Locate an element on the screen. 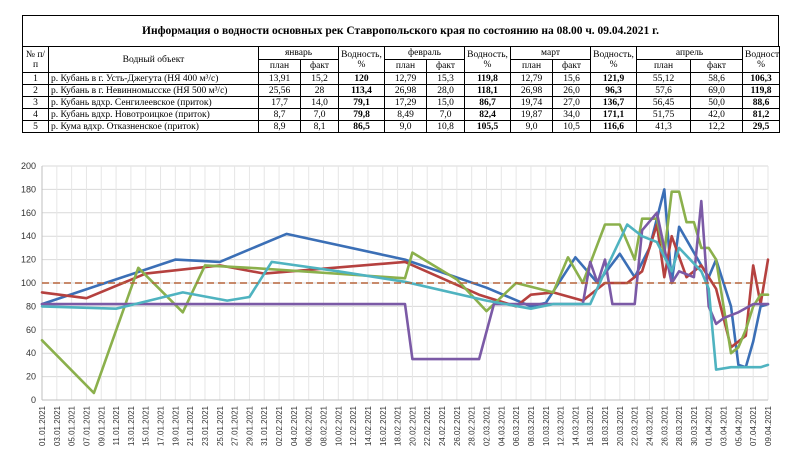 The height and width of the screenshot is (455, 800). y-tick-label: 20 is located at coordinates (31, 377).